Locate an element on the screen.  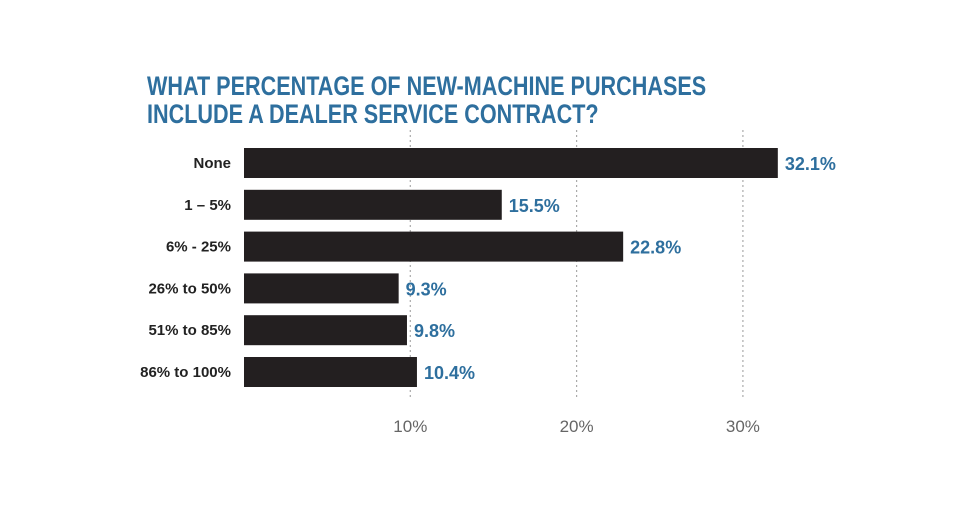
category-label: 86% to 100% is located at coordinates (185, 372).